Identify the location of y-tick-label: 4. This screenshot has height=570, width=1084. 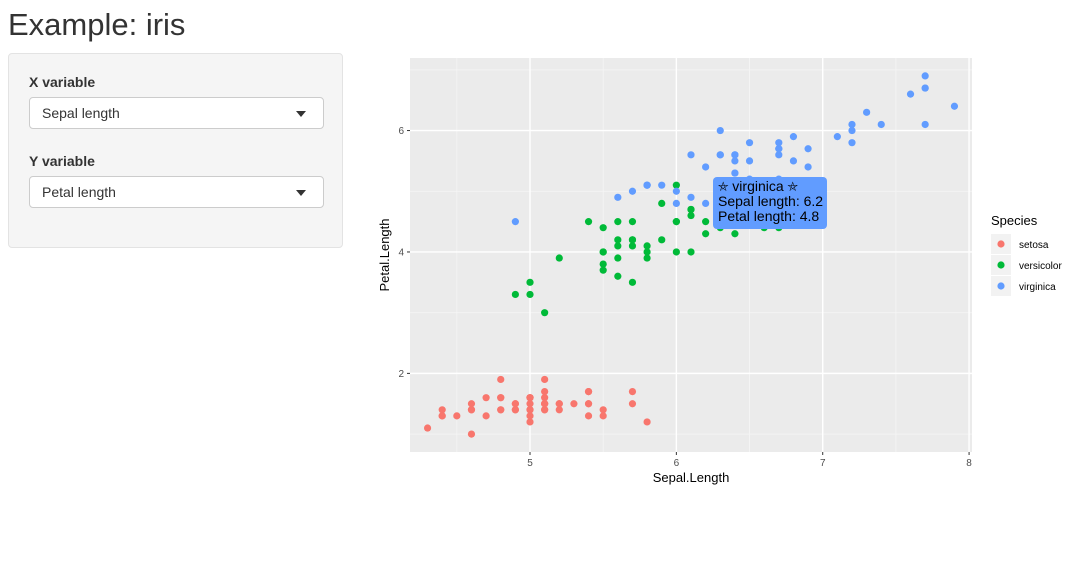
(401, 252).